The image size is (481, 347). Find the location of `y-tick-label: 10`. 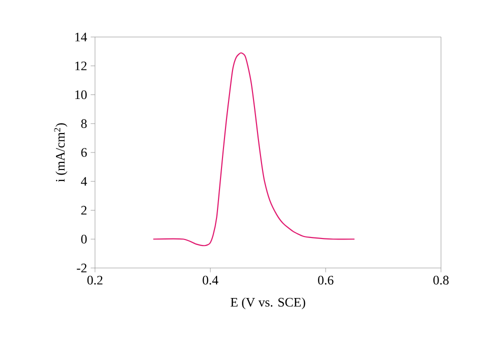

y-tick-label: 10 is located at coordinates (81, 95).